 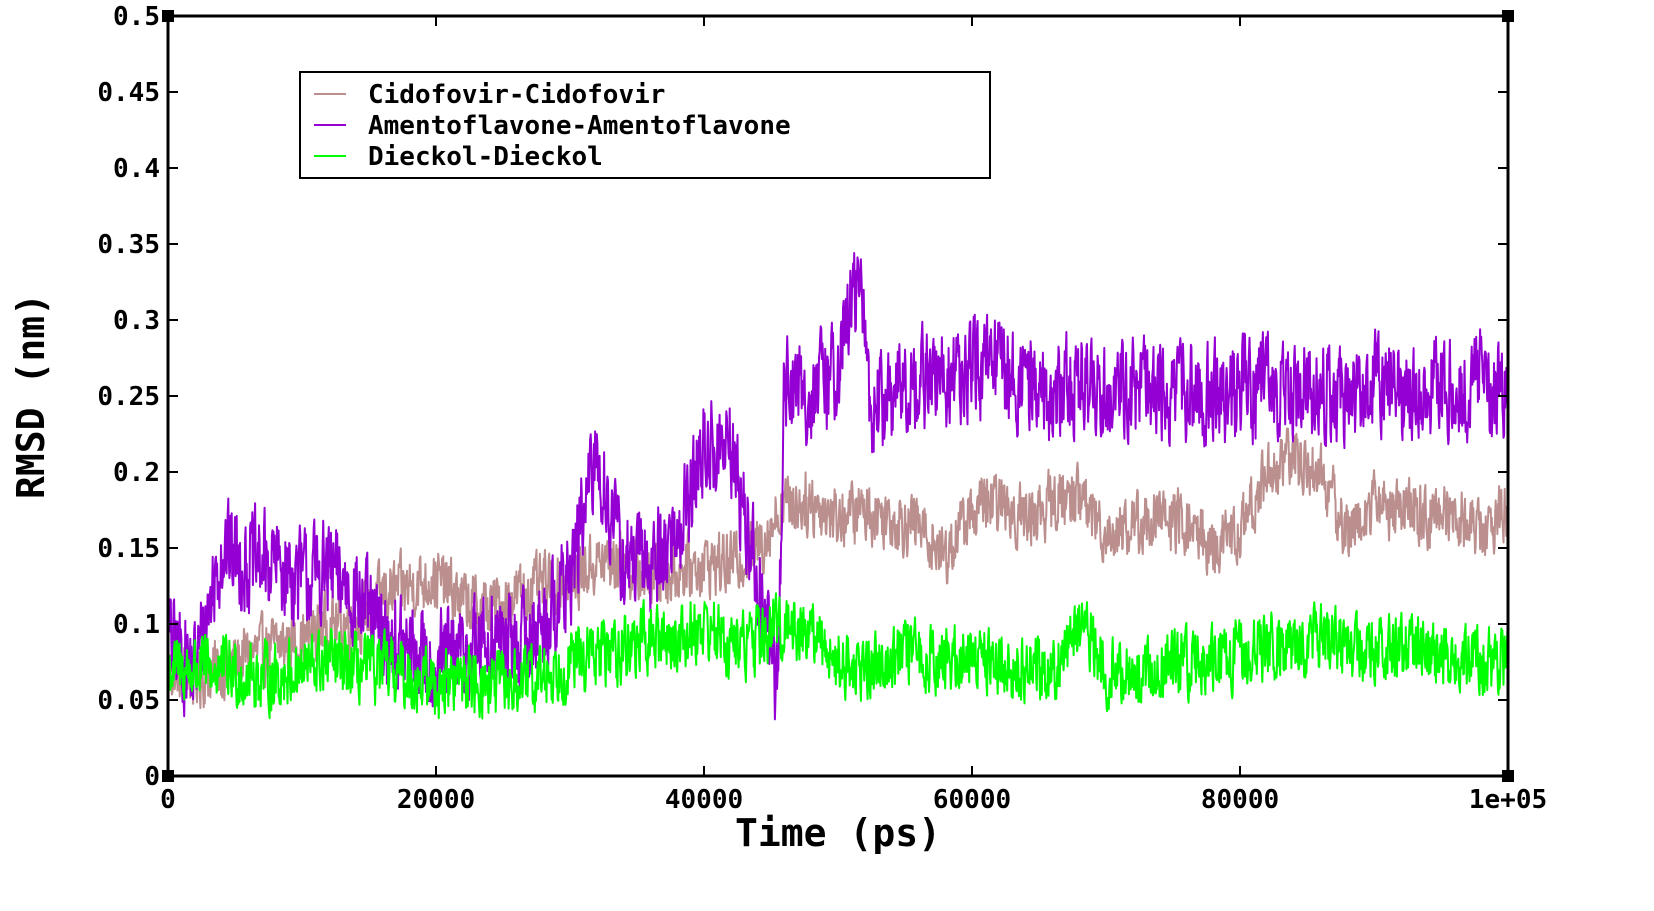 What do you see at coordinates (128, 701) in the screenshot?
I see `y-tick-label: 0.05` at bounding box center [128, 701].